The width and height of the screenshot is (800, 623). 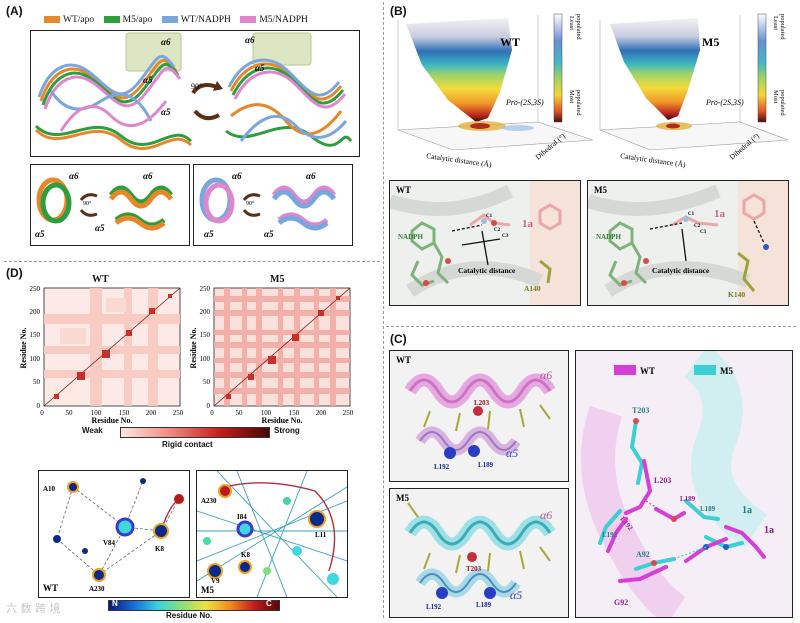 I want to click on panel-c-wt-helices: WT α6 α5 L203 L189 L192, so click(x=479, y=416).